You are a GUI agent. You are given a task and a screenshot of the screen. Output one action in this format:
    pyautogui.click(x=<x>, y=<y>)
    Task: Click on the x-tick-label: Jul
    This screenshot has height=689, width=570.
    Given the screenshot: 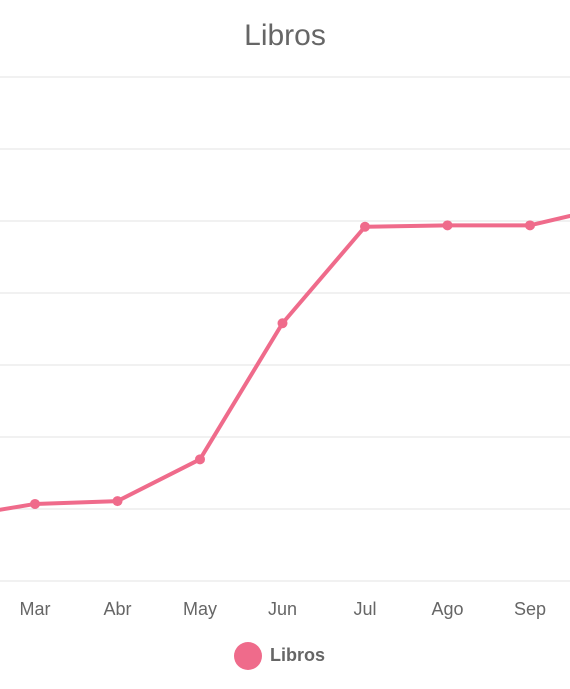 What is the action you would take?
    pyautogui.click(x=364, y=609)
    